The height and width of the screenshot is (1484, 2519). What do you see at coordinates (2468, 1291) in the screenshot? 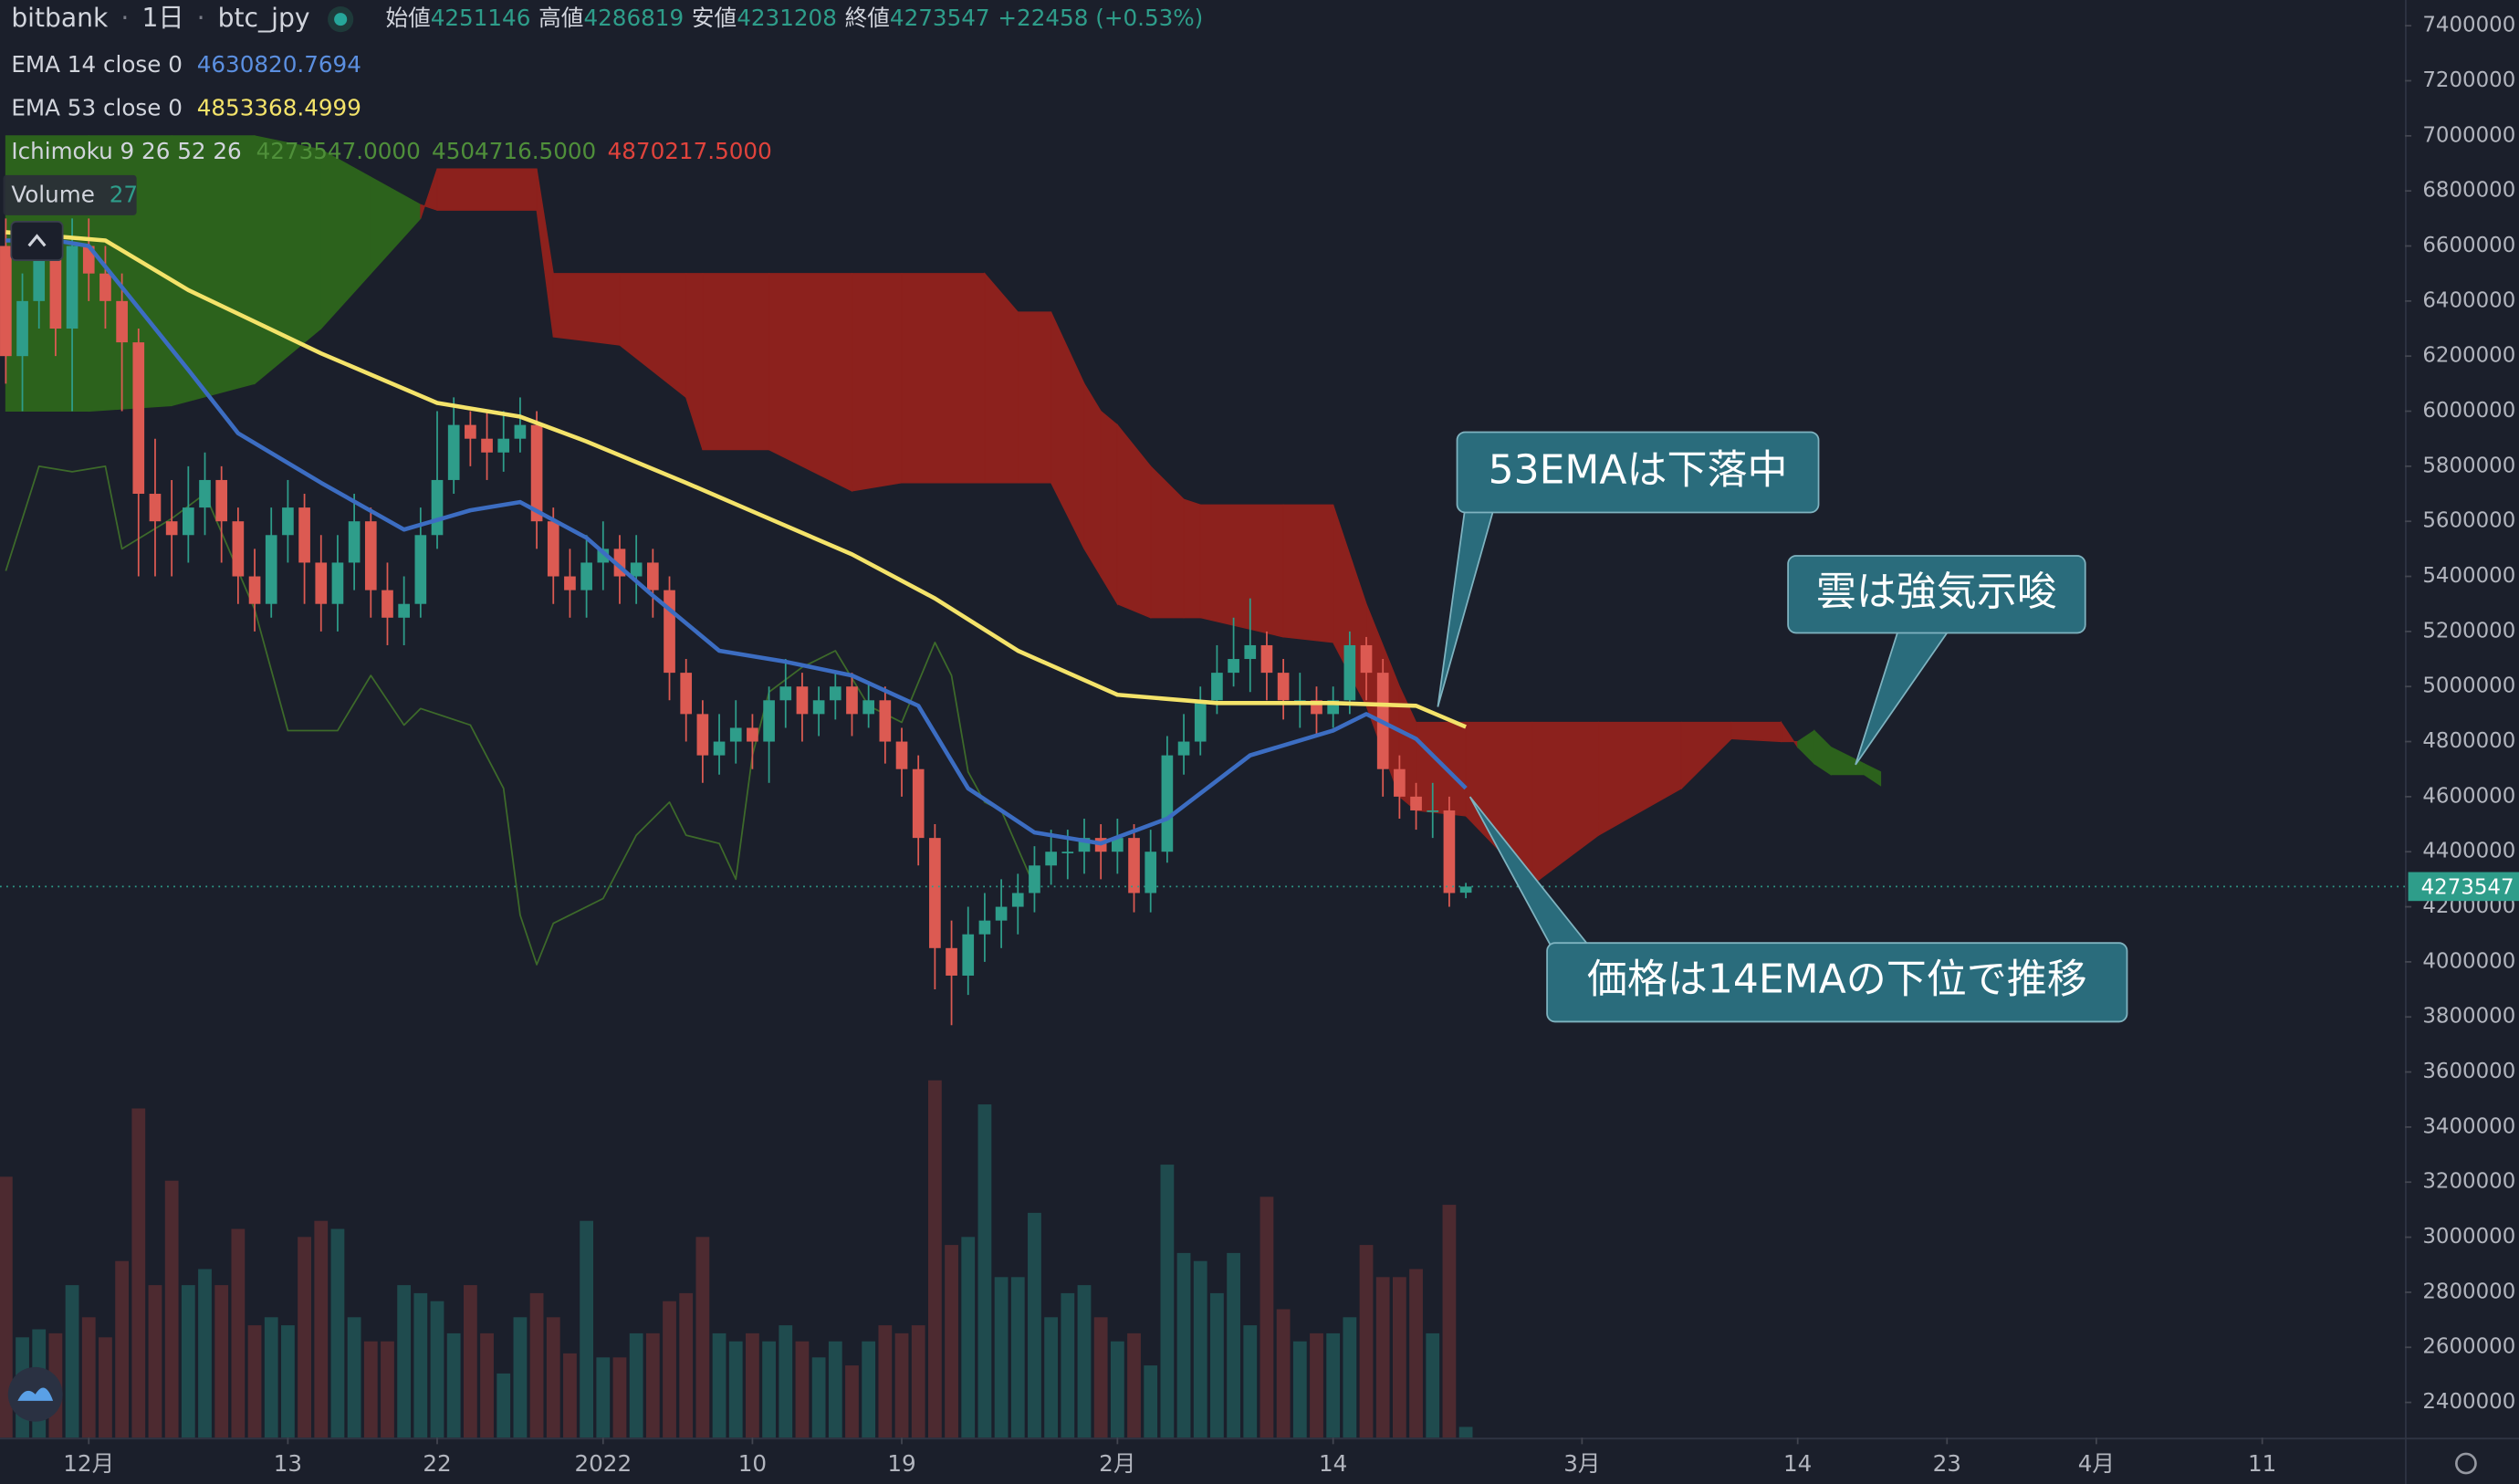
I see `y-tick-label: 2800000` at bounding box center [2468, 1291].